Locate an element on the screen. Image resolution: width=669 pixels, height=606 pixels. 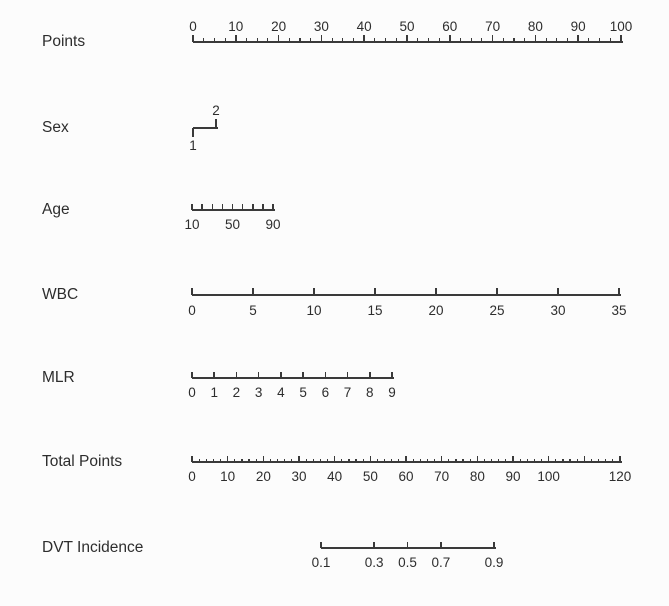
tick-label-total-points: 0 is located at coordinates (192, 476).